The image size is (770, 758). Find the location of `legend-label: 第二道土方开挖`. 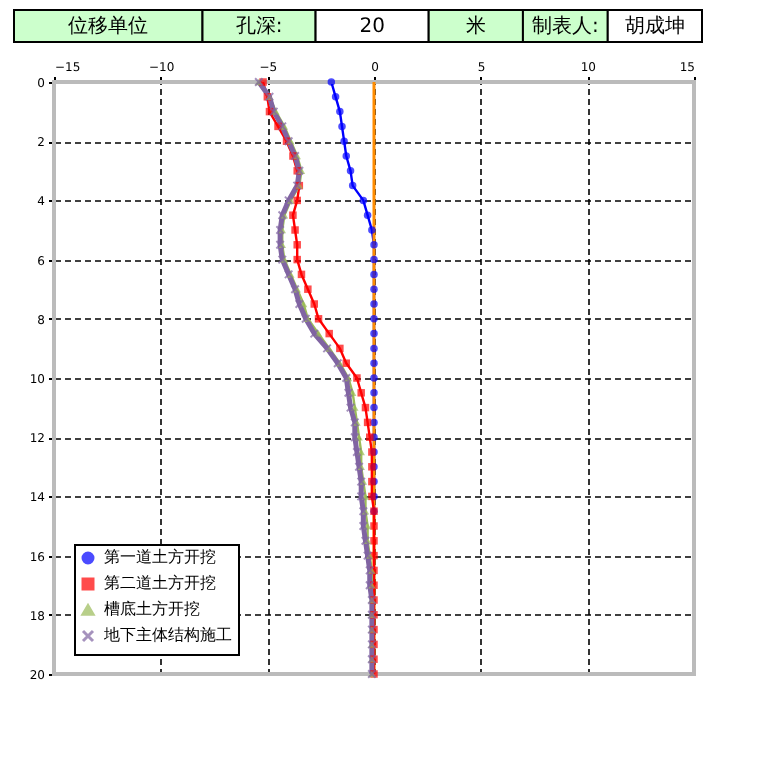

legend-label: 第二道土方开挖 is located at coordinates (160, 583).